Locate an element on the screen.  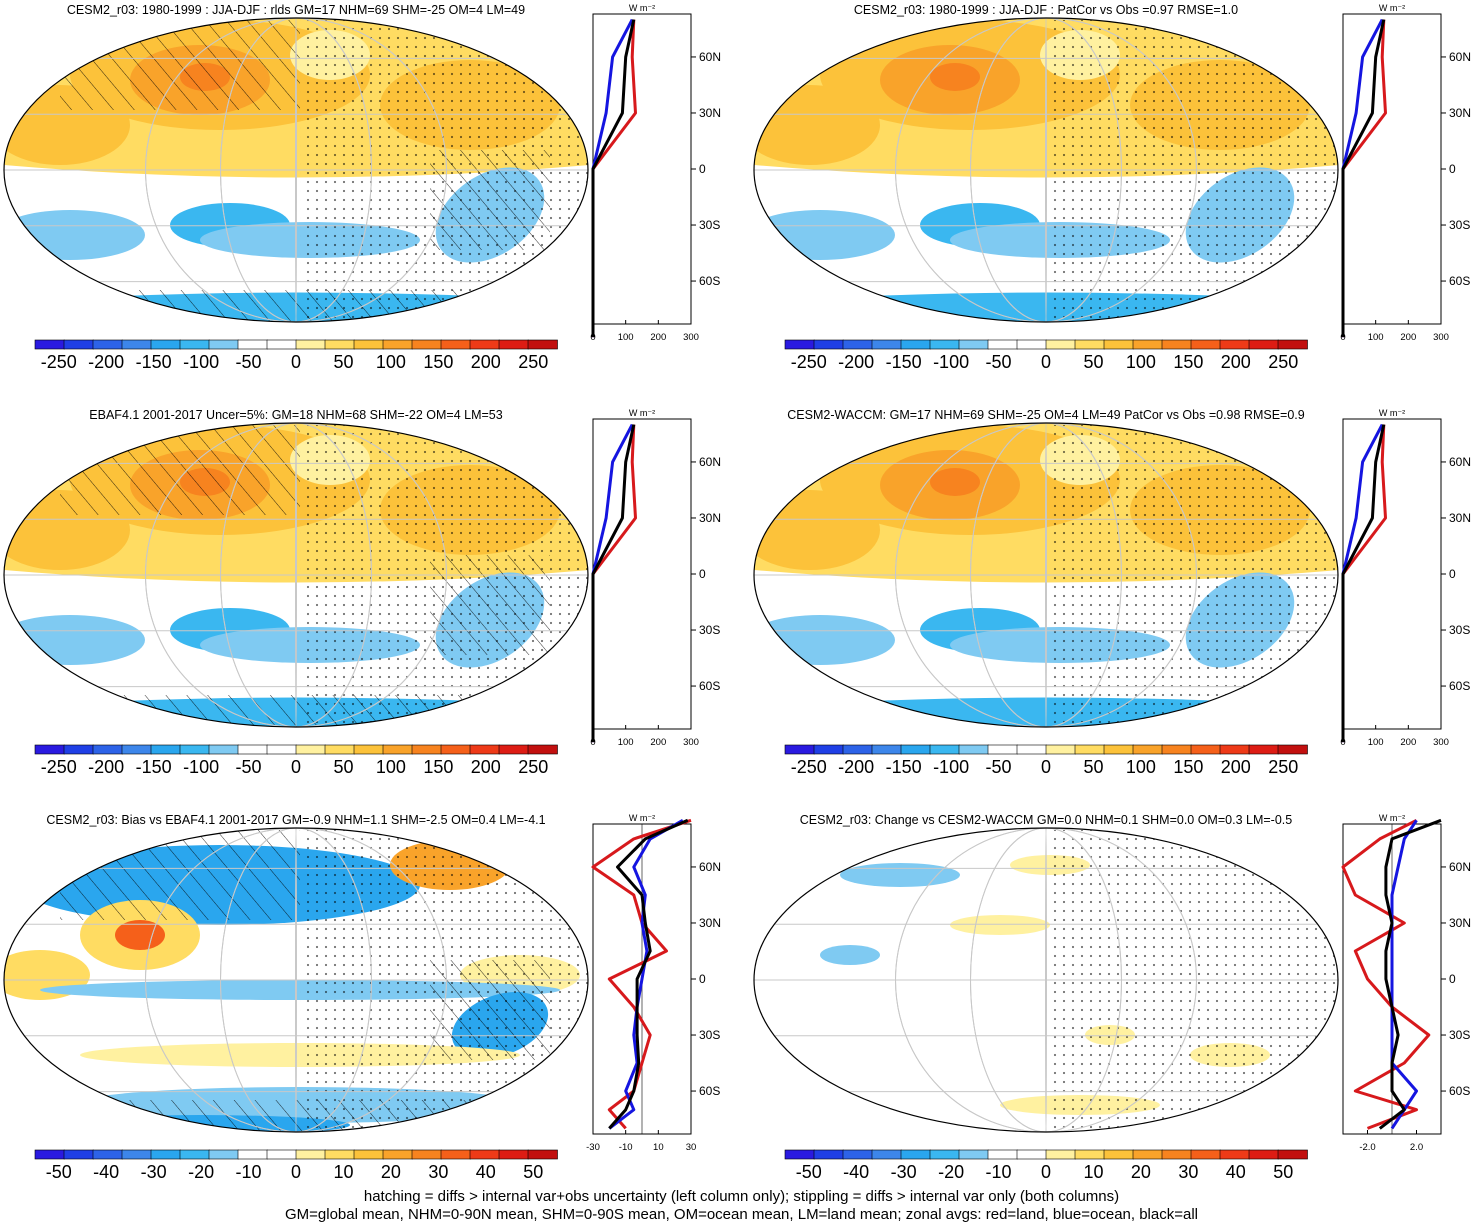
colorbar-label: 20 is located at coordinates (391, 1172).